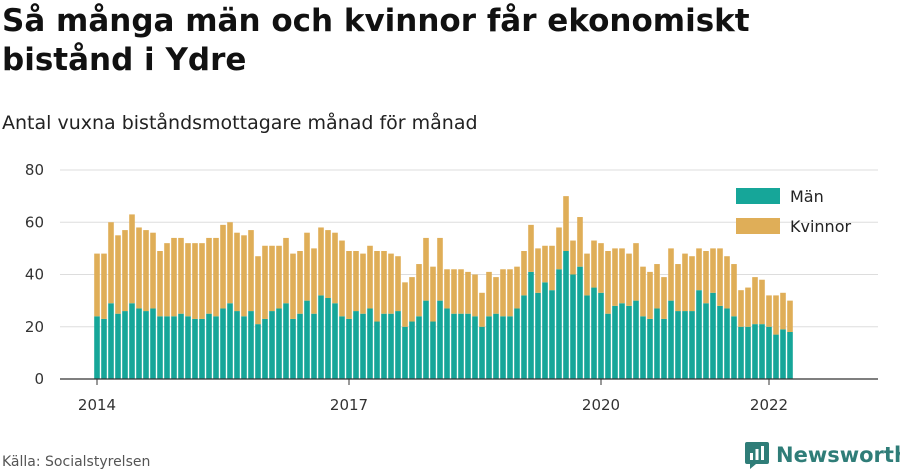 Image resolution: width=900 pixels, height=474 pixels. Describe the element at coordinates (34, 222) in the screenshot. I see `y-tick-label: 60` at that location.